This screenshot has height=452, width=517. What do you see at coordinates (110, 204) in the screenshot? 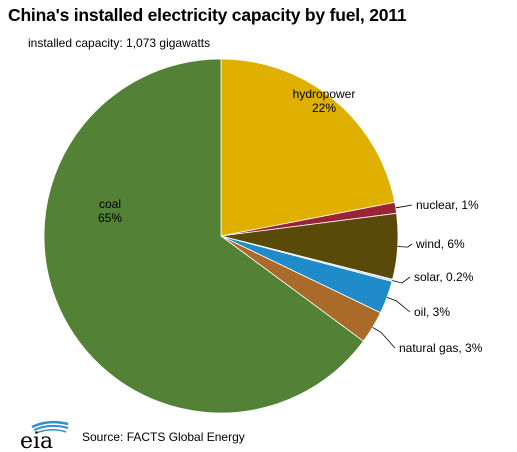
I see `slice-label-coal: coal` at bounding box center [110, 204].